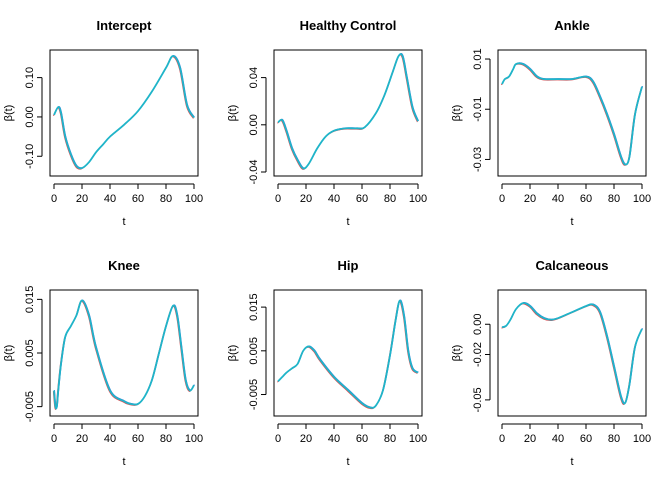 This screenshot has height=480, width=672. I want to click on y-axis: -0.04 0.00 0.04, so click(257, 126).